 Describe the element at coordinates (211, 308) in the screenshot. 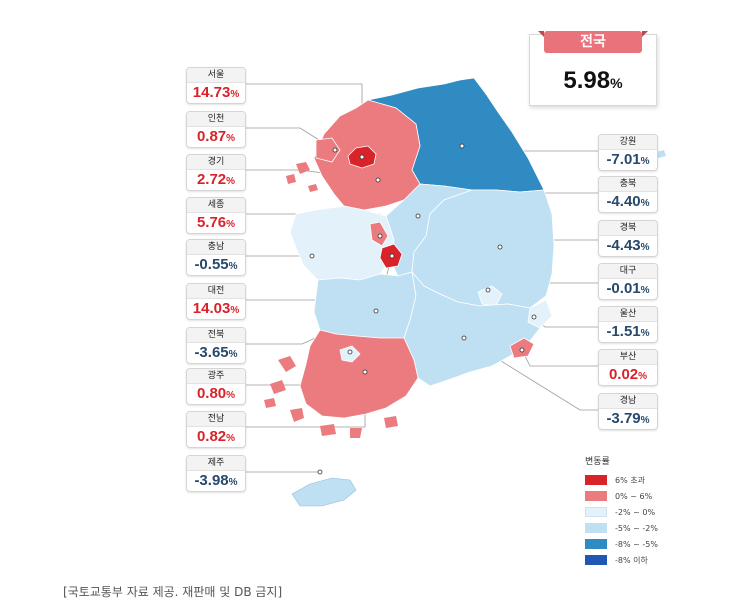

I see `region-value: 14.03` at that location.